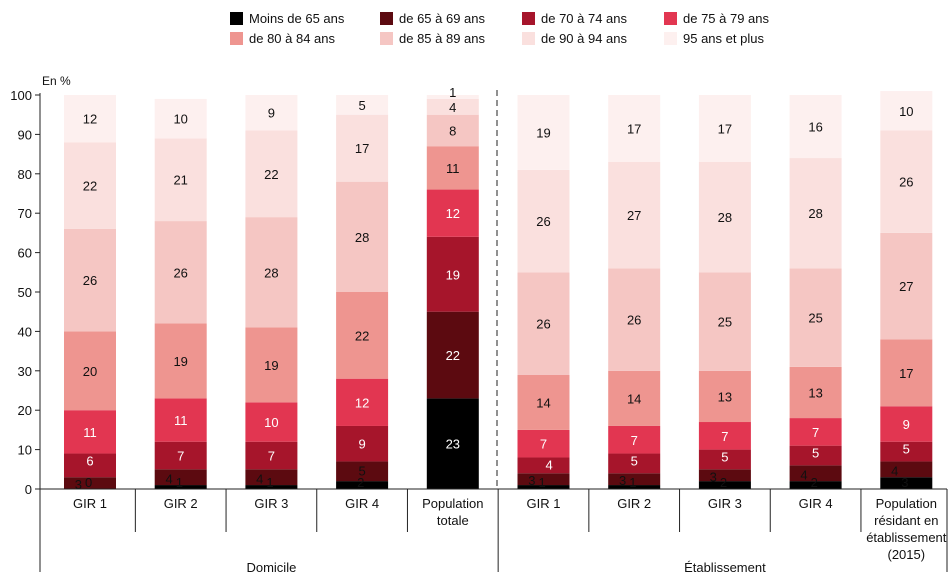 The height and width of the screenshot is (578, 951). Describe the element at coordinates (297, 18) in the screenshot. I see `legend-label: Moins de 65 ans` at that location.